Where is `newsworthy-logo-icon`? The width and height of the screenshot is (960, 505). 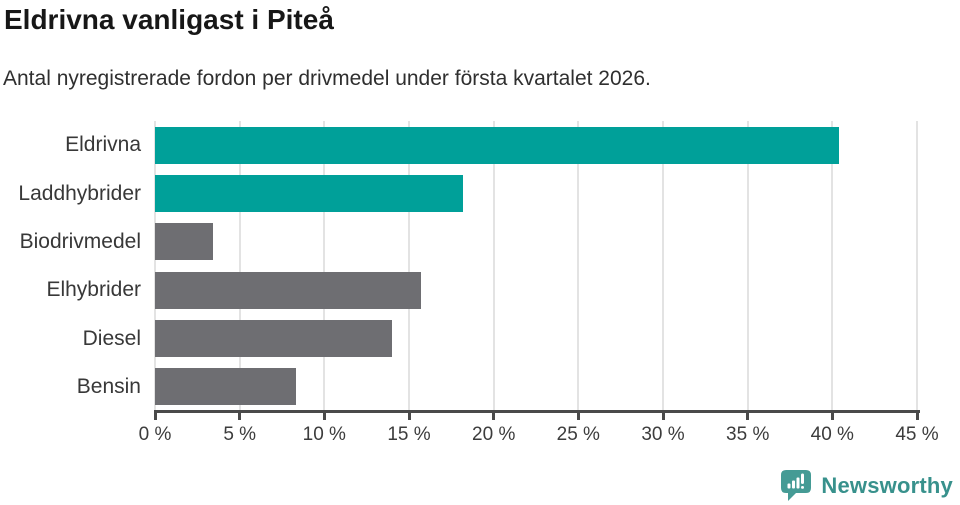 newsworthy-logo-icon is located at coordinates (796, 485).